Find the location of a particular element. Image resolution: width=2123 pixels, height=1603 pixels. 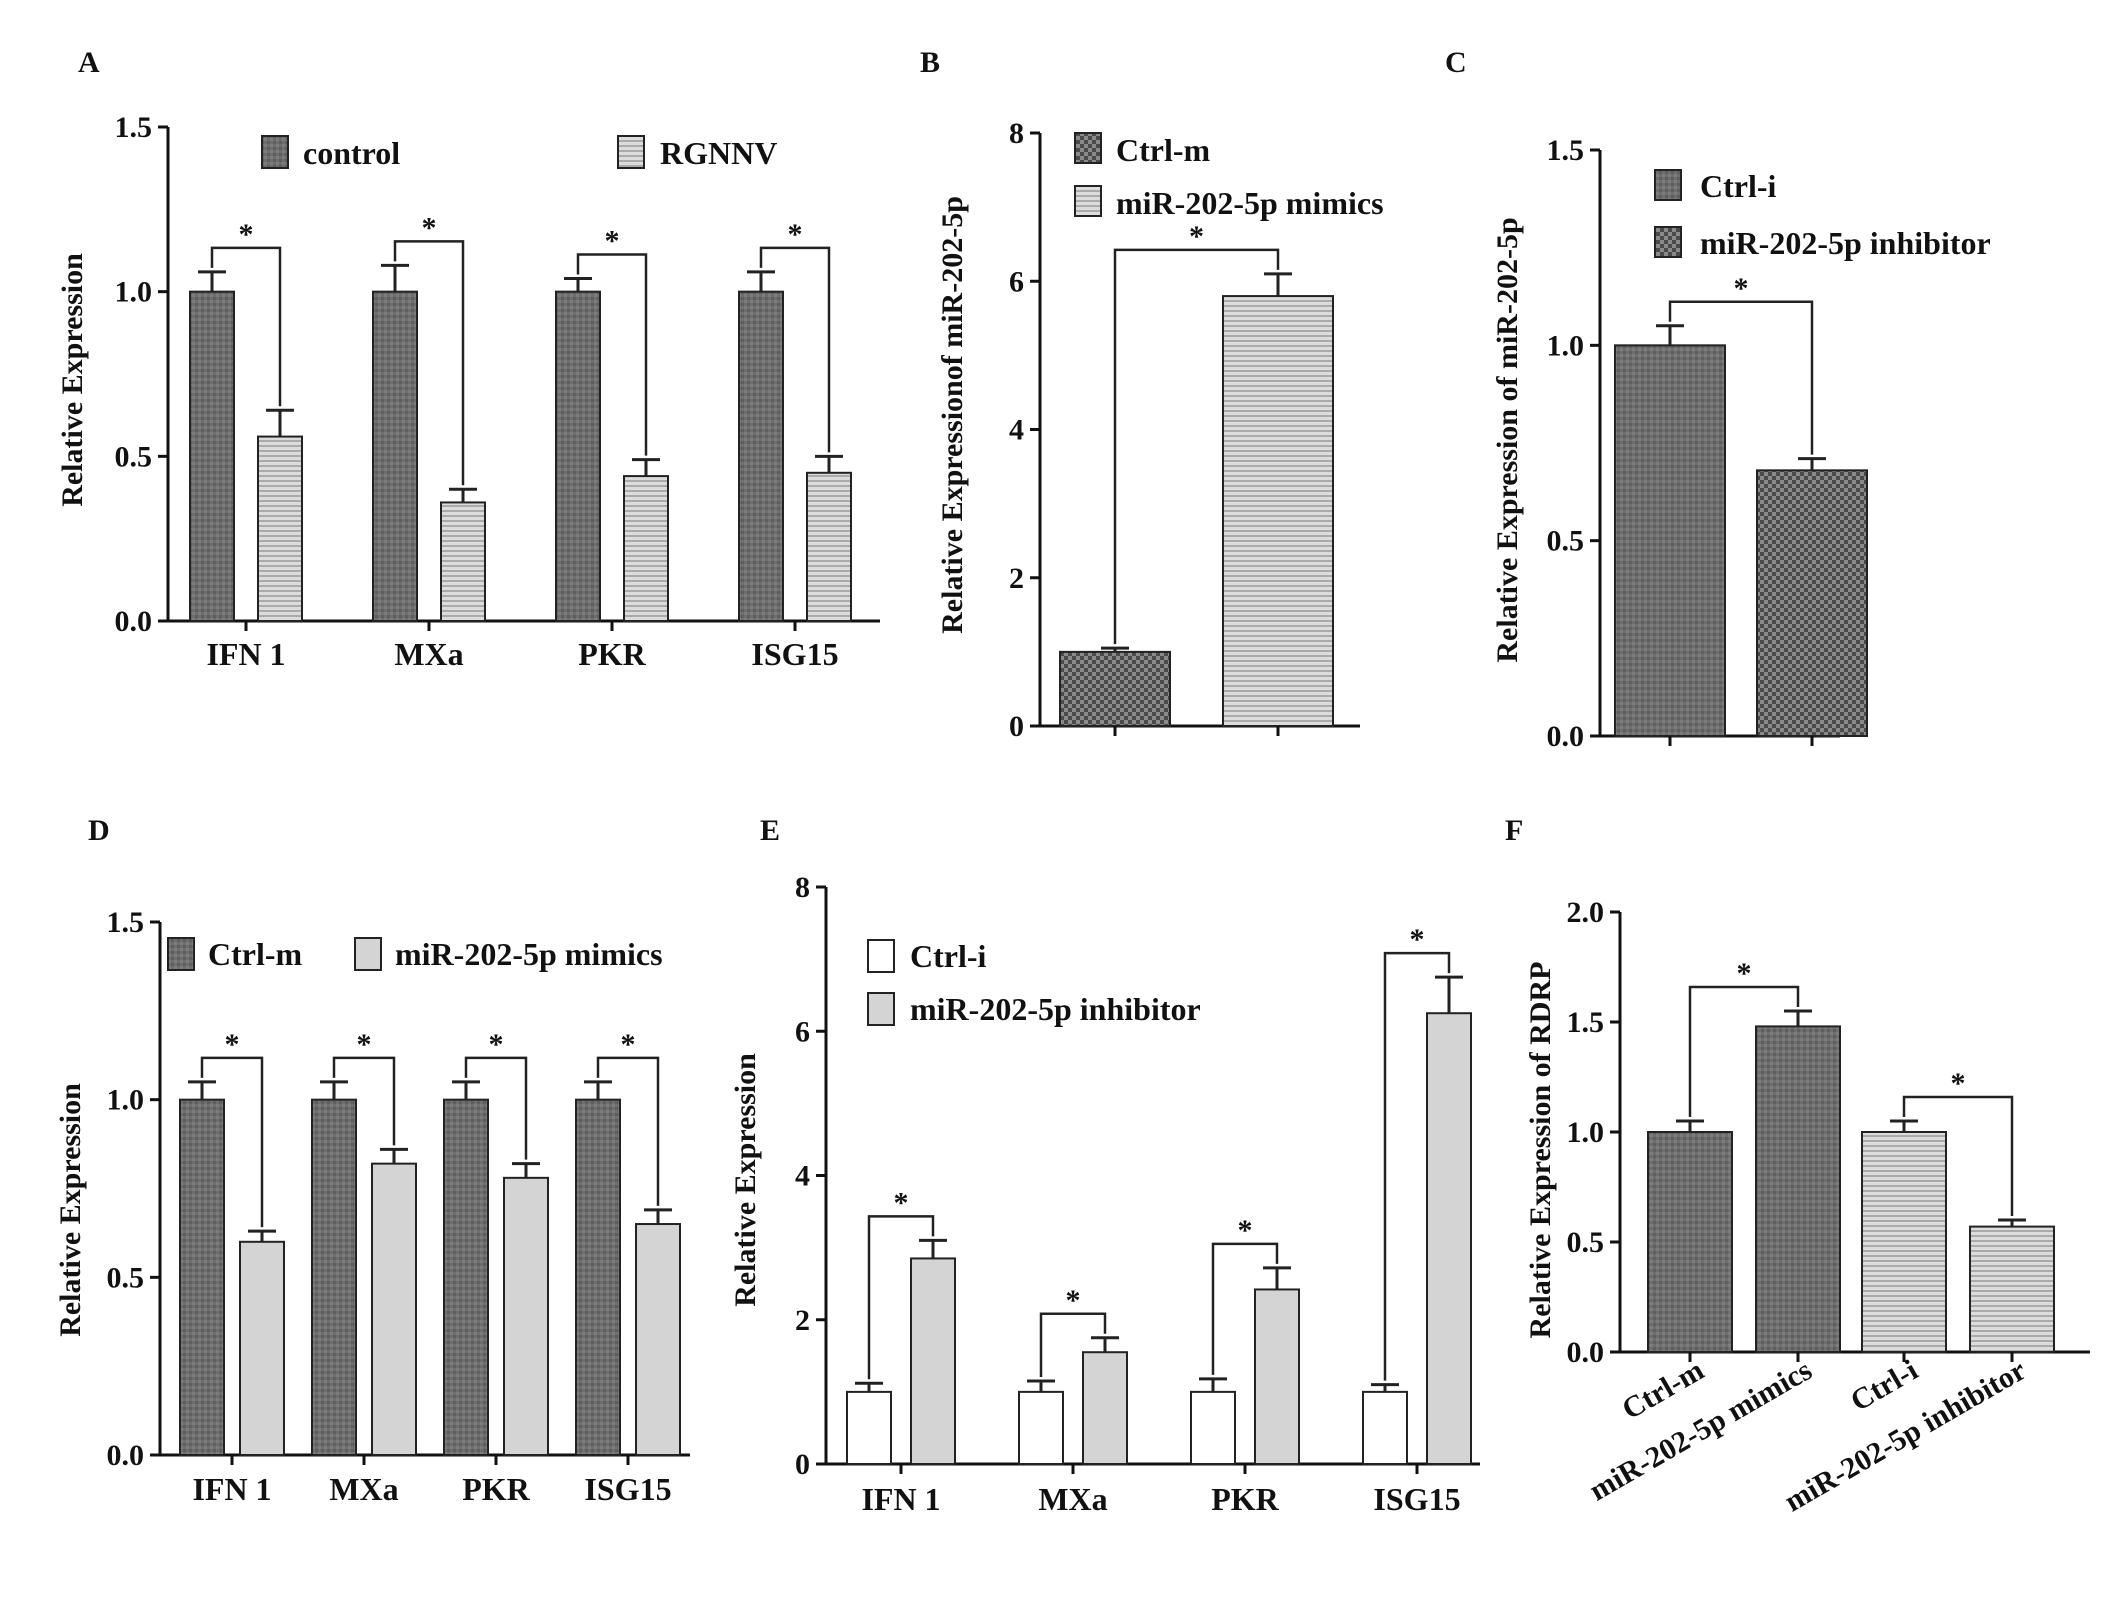

panel-e-category-label: PKR is located at coordinates (1245, 1499).